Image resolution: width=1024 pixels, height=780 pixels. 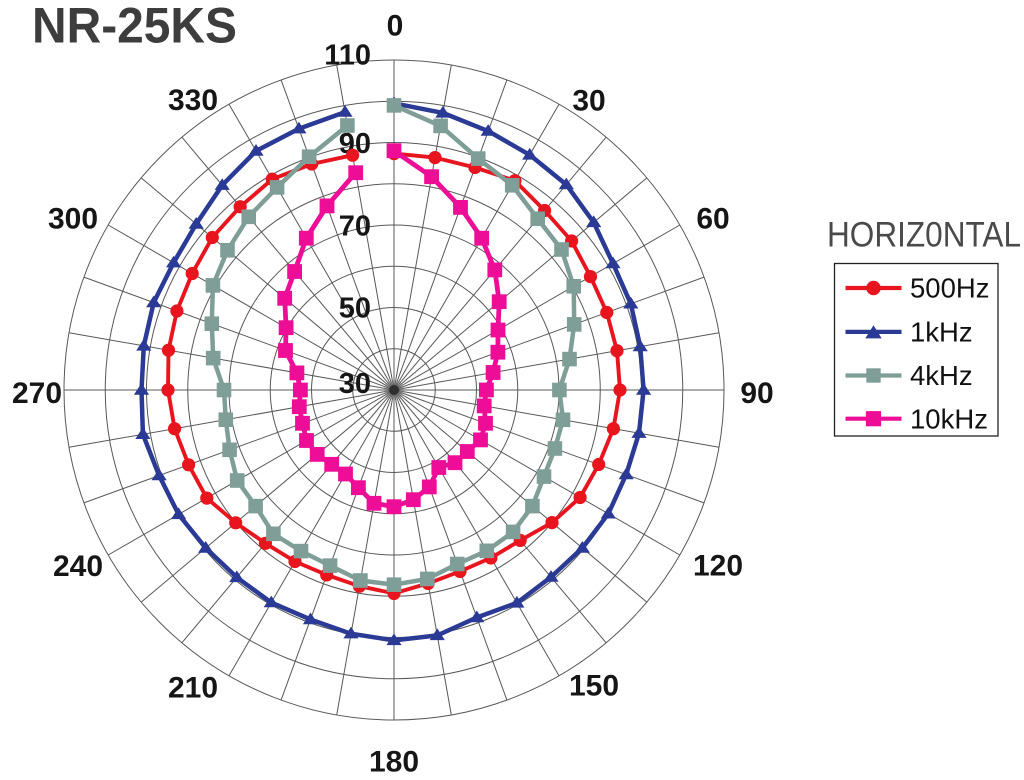 What do you see at coordinates (712, 218) in the screenshot?
I see `svg-text: 60` at bounding box center [712, 218].